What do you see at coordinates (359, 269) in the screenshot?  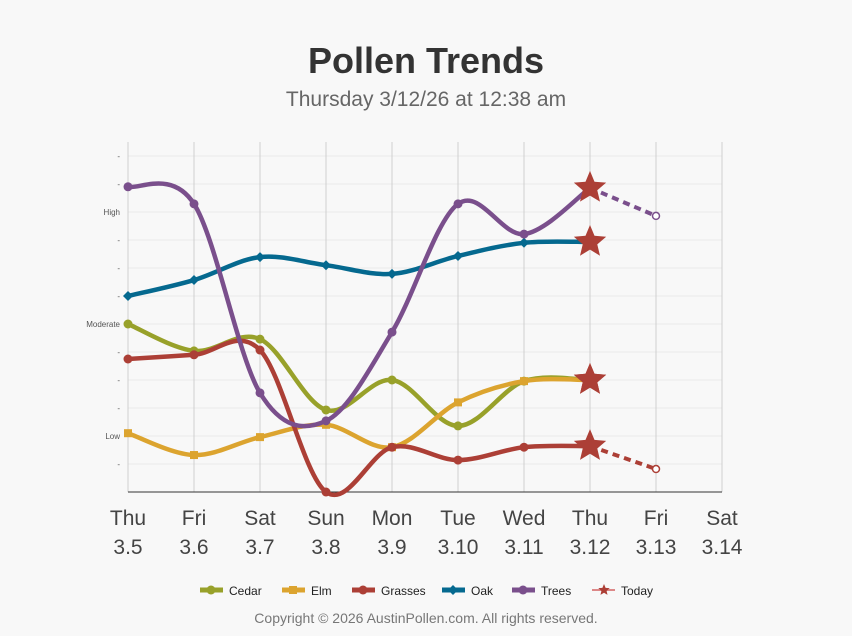 I see `series-line-oak` at bounding box center [359, 269].